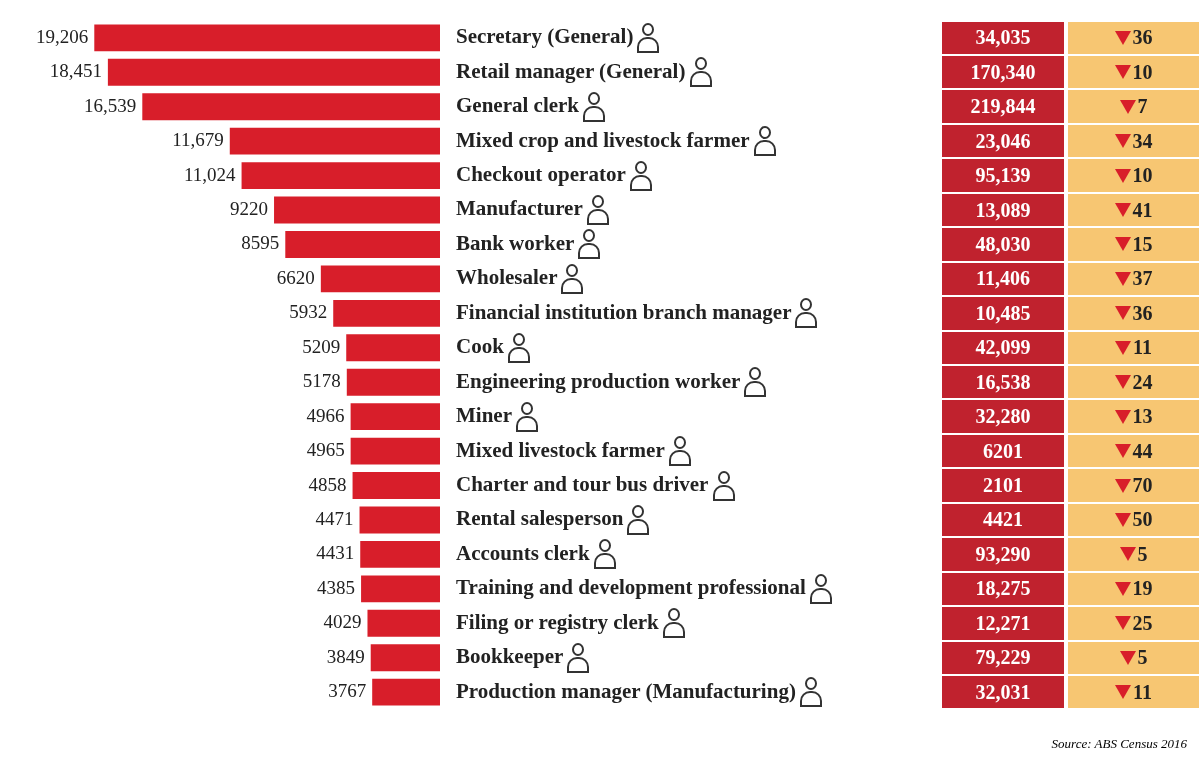 The height and width of the screenshot is (760, 1199). Describe the element at coordinates (510, 656) in the screenshot. I see `y-tick-label: Bookkeeper` at that location.